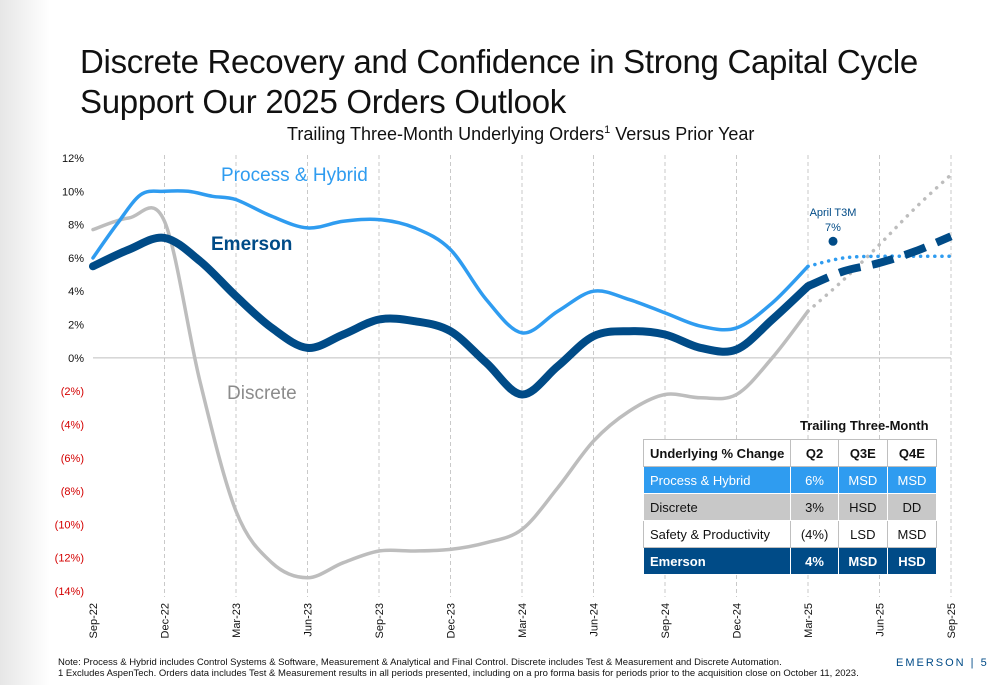 This screenshot has width=1000, height=685. Describe the element at coordinates (809, 620) in the screenshot. I see `x-tick-label: Mar-25` at that location.